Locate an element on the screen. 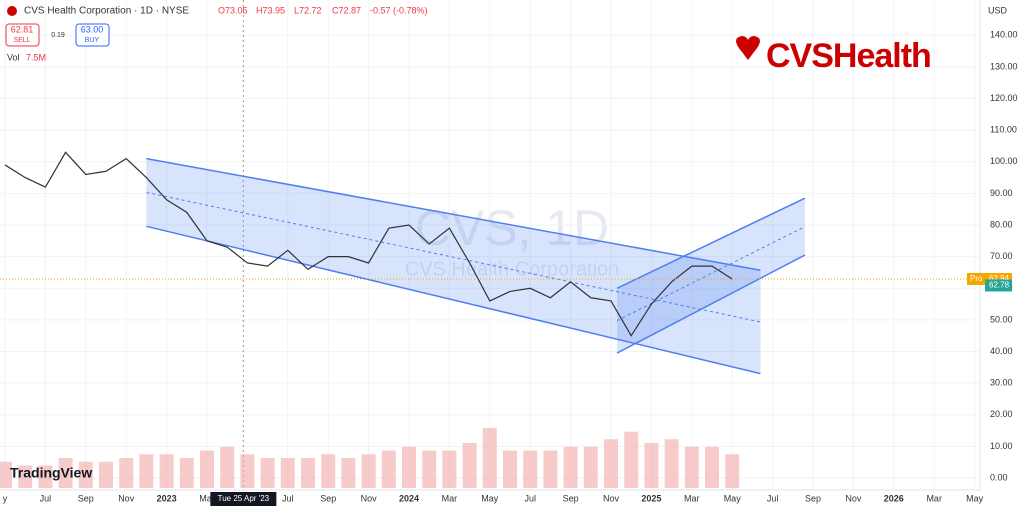  sell-button is located at coordinates (22, 35).